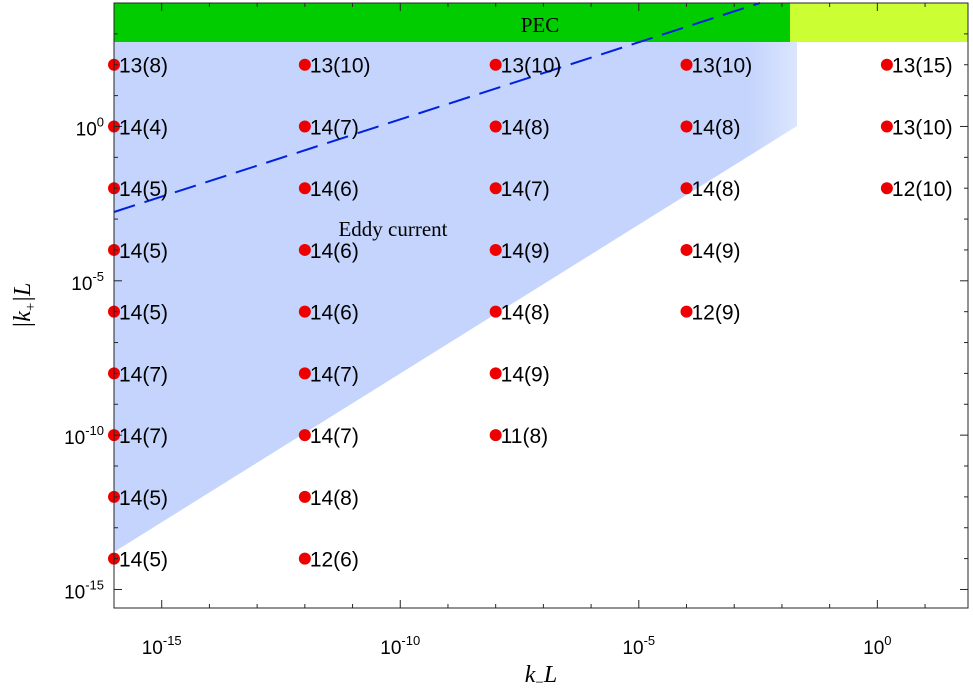  Describe the element at coordinates (541, 676) in the screenshot. I see `x-axis-label: k−L` at that location.